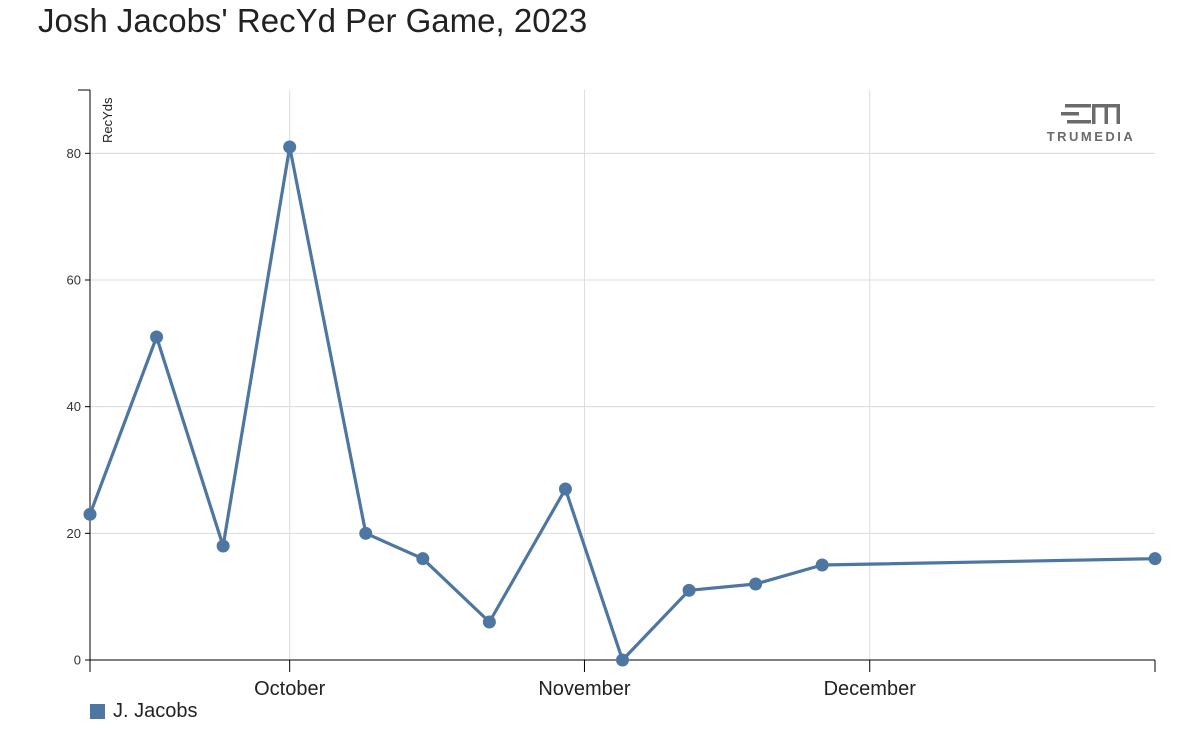 This screenshot has width=1200, height=750. What do you see at coordinates (77, 660) in the screenshot?
I see `y-tick-label: 0` at bounding box center [77, 660].